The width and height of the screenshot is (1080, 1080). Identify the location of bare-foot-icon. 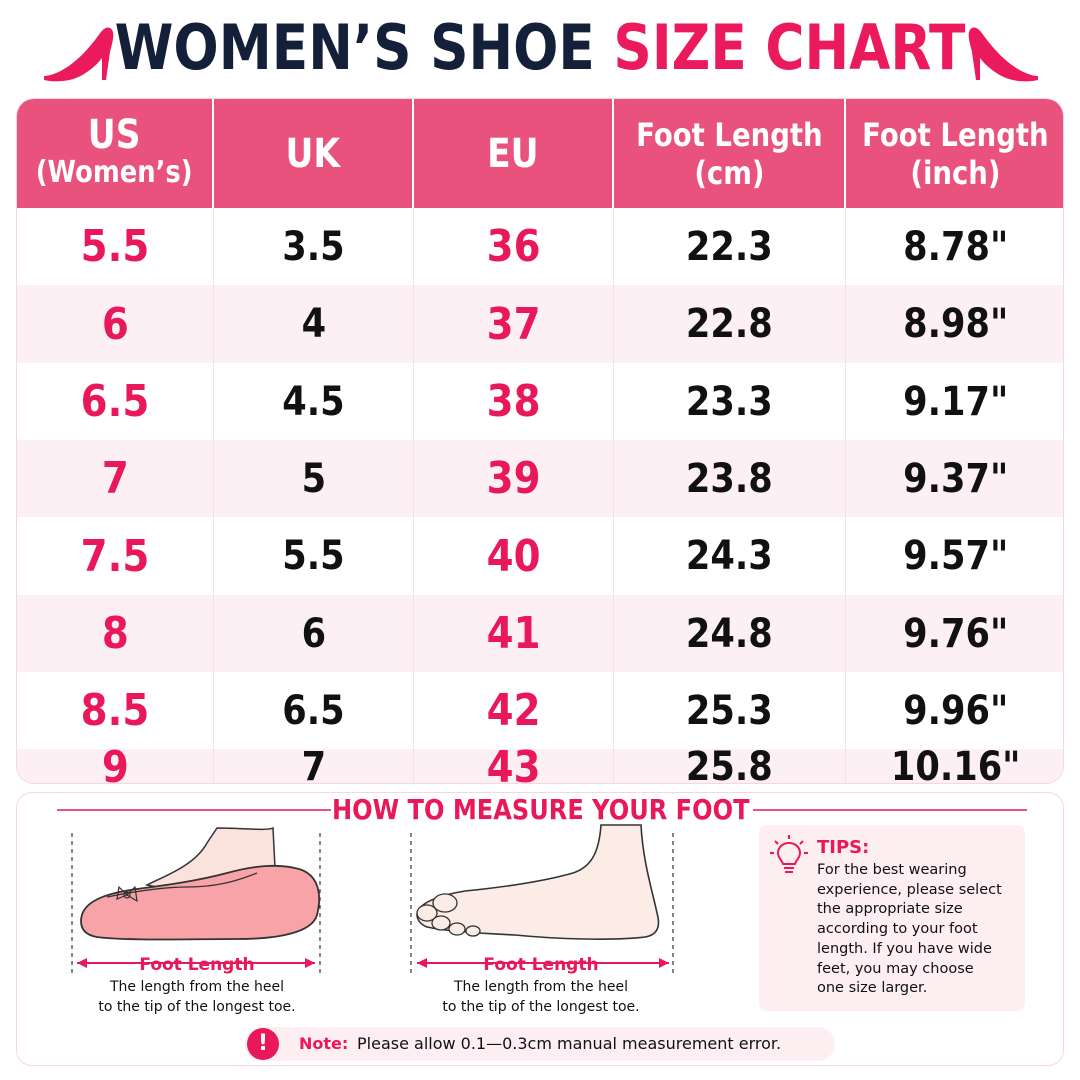
(542, 898).